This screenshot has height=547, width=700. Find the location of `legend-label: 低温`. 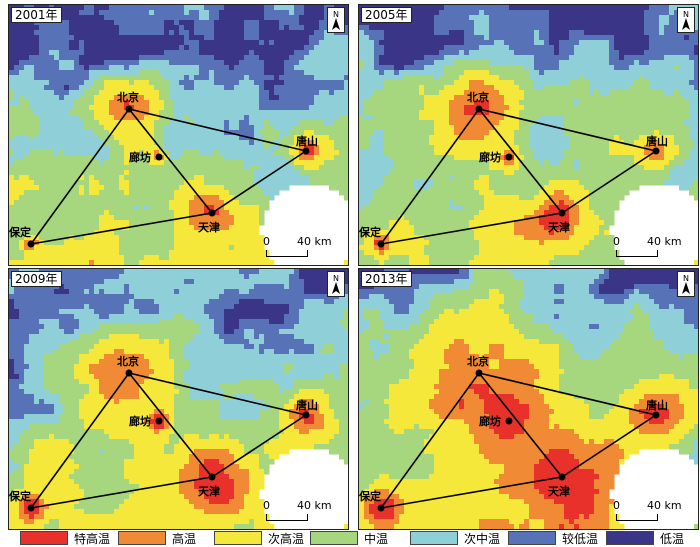

legend-label: 低温 is located at coordinates (672, 539).